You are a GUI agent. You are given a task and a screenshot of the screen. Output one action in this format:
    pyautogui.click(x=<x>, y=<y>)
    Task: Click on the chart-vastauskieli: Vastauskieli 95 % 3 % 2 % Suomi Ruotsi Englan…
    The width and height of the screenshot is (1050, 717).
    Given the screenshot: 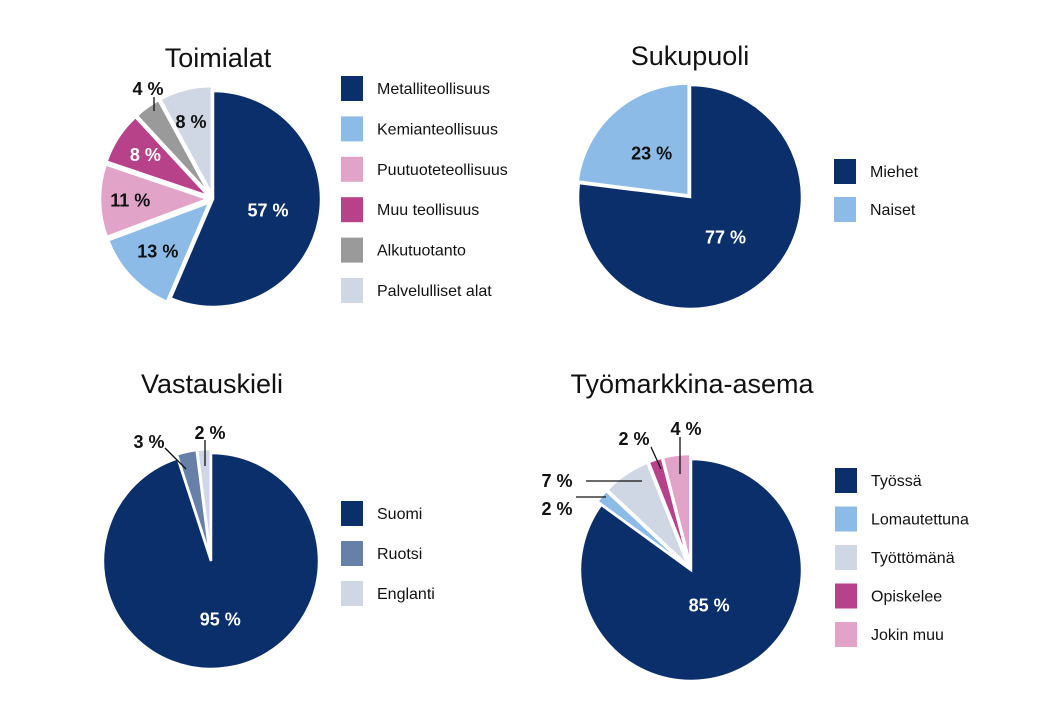 What is the action you would take?
    pyautogui.click(x=268, y=520)
    